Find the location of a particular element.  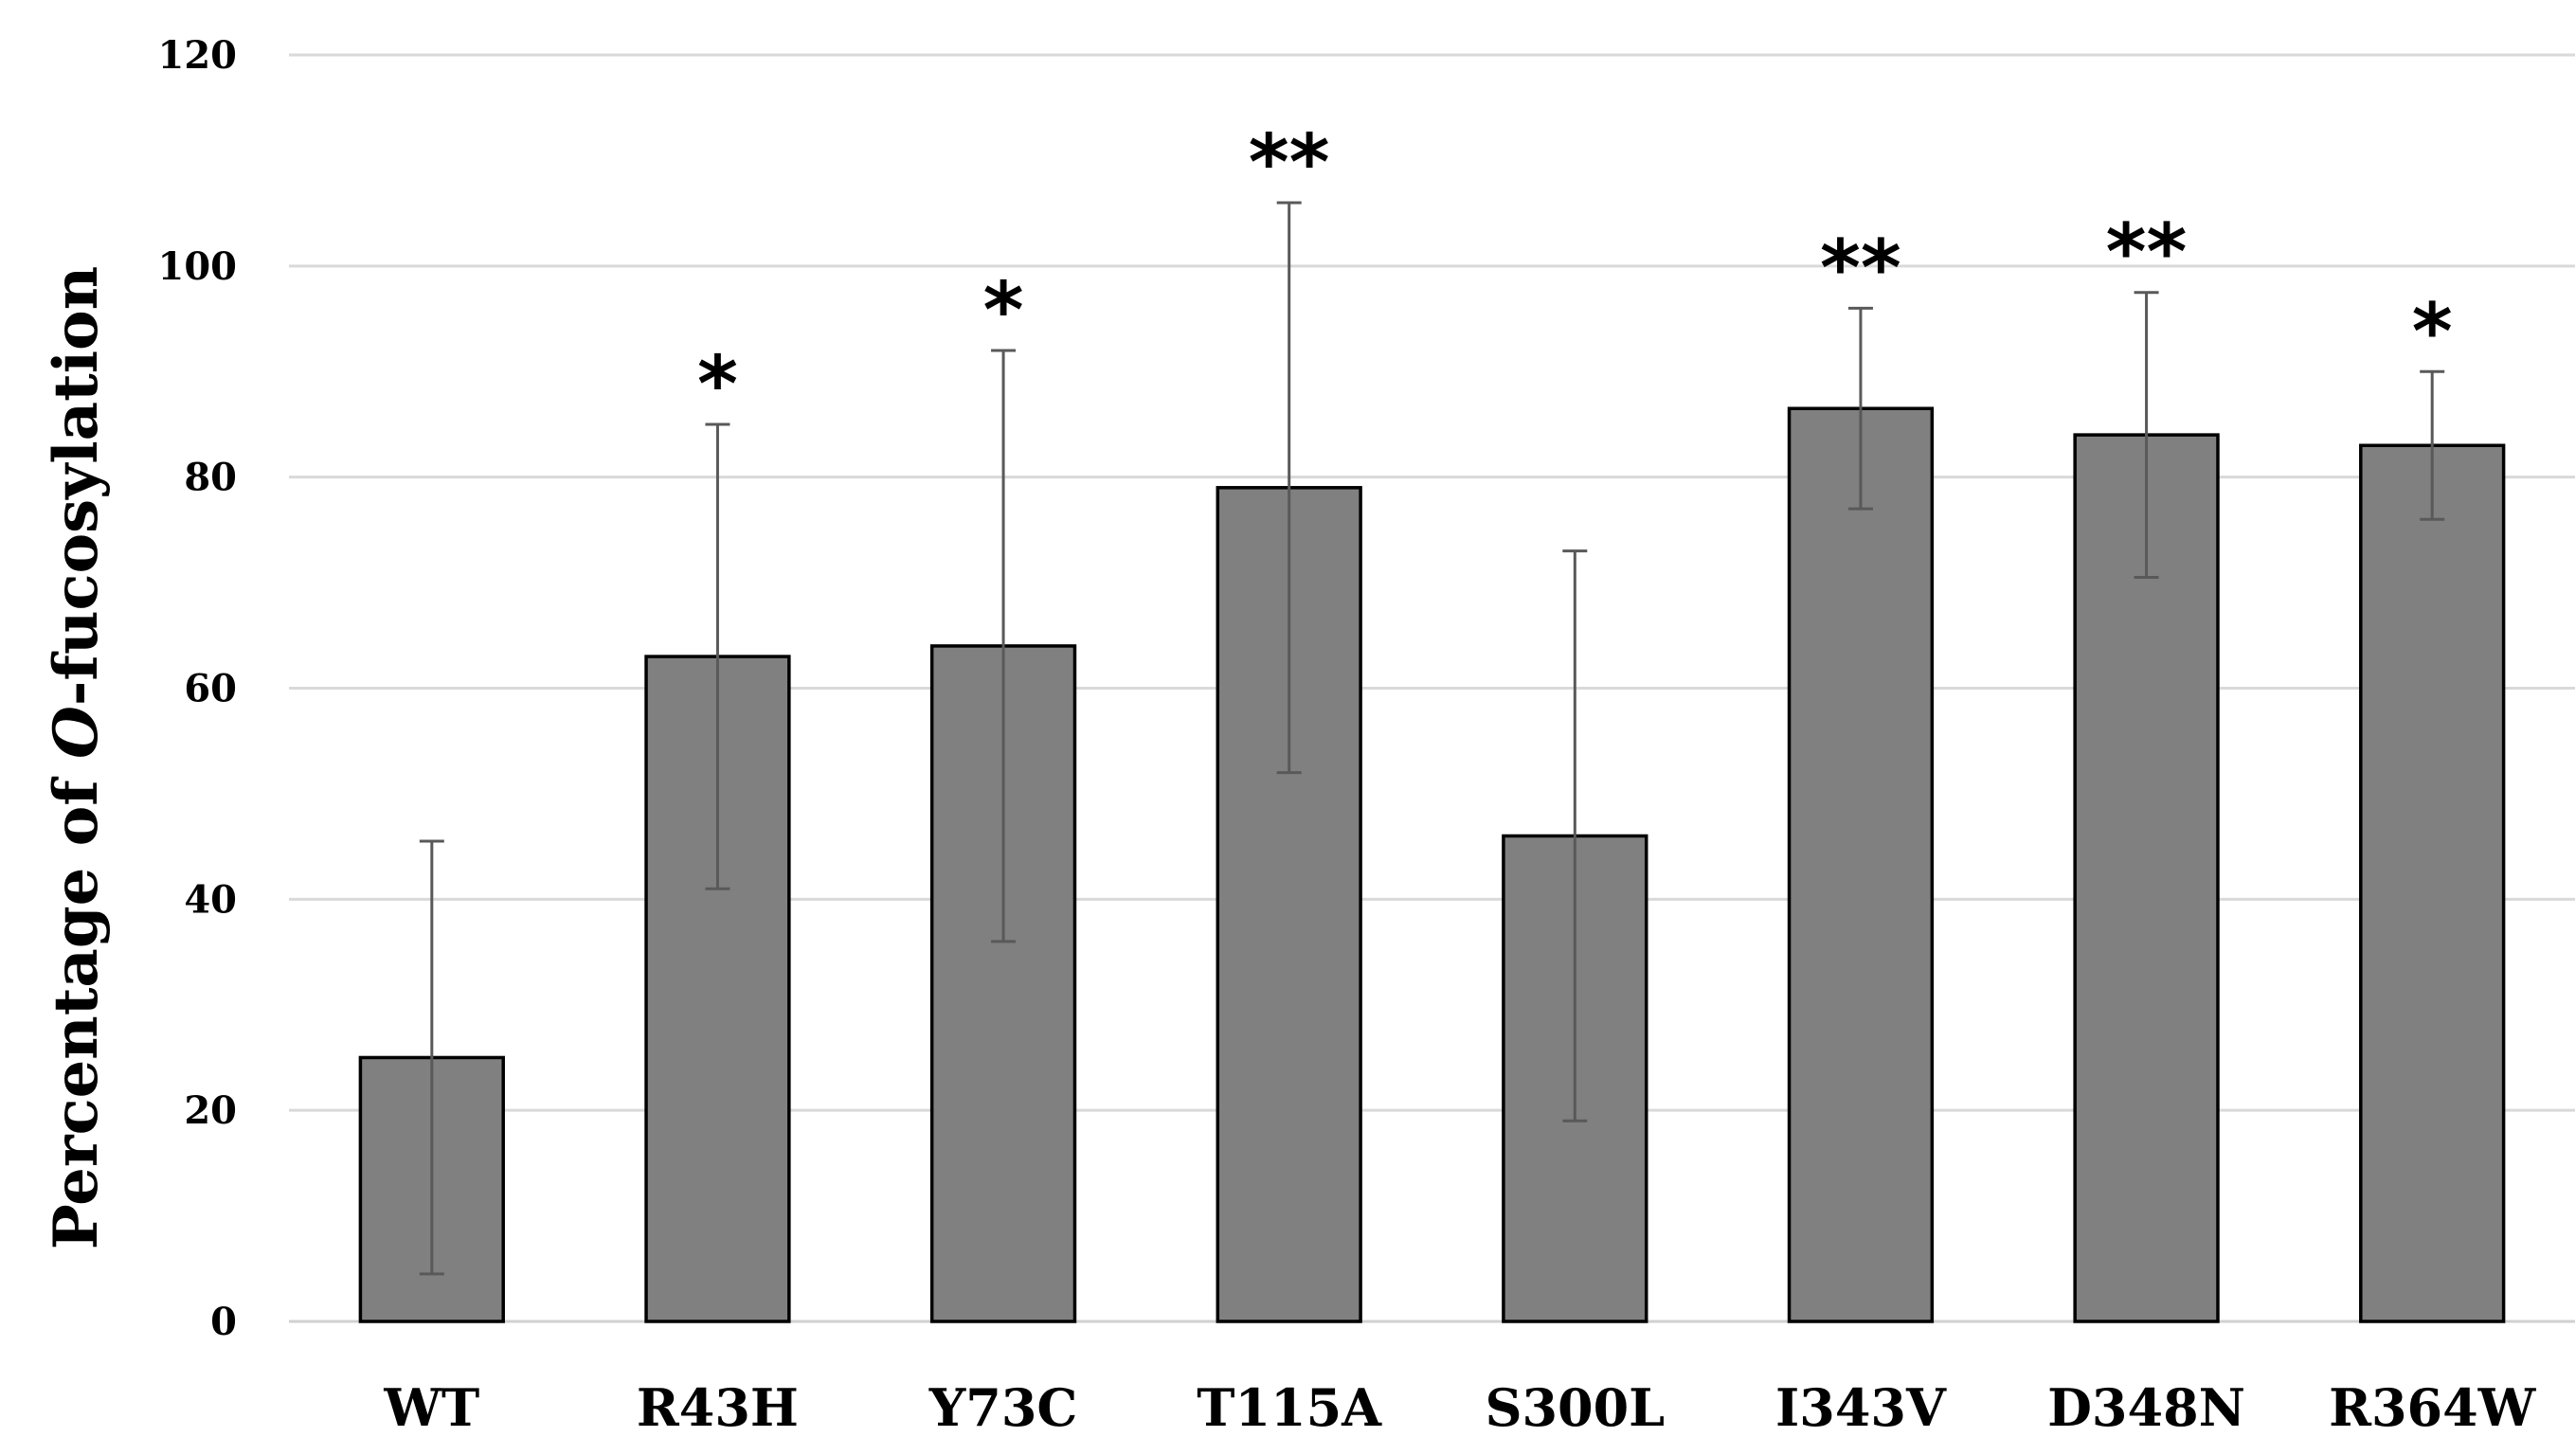

error-bar-t115a is located at coordinates (1289, 488).